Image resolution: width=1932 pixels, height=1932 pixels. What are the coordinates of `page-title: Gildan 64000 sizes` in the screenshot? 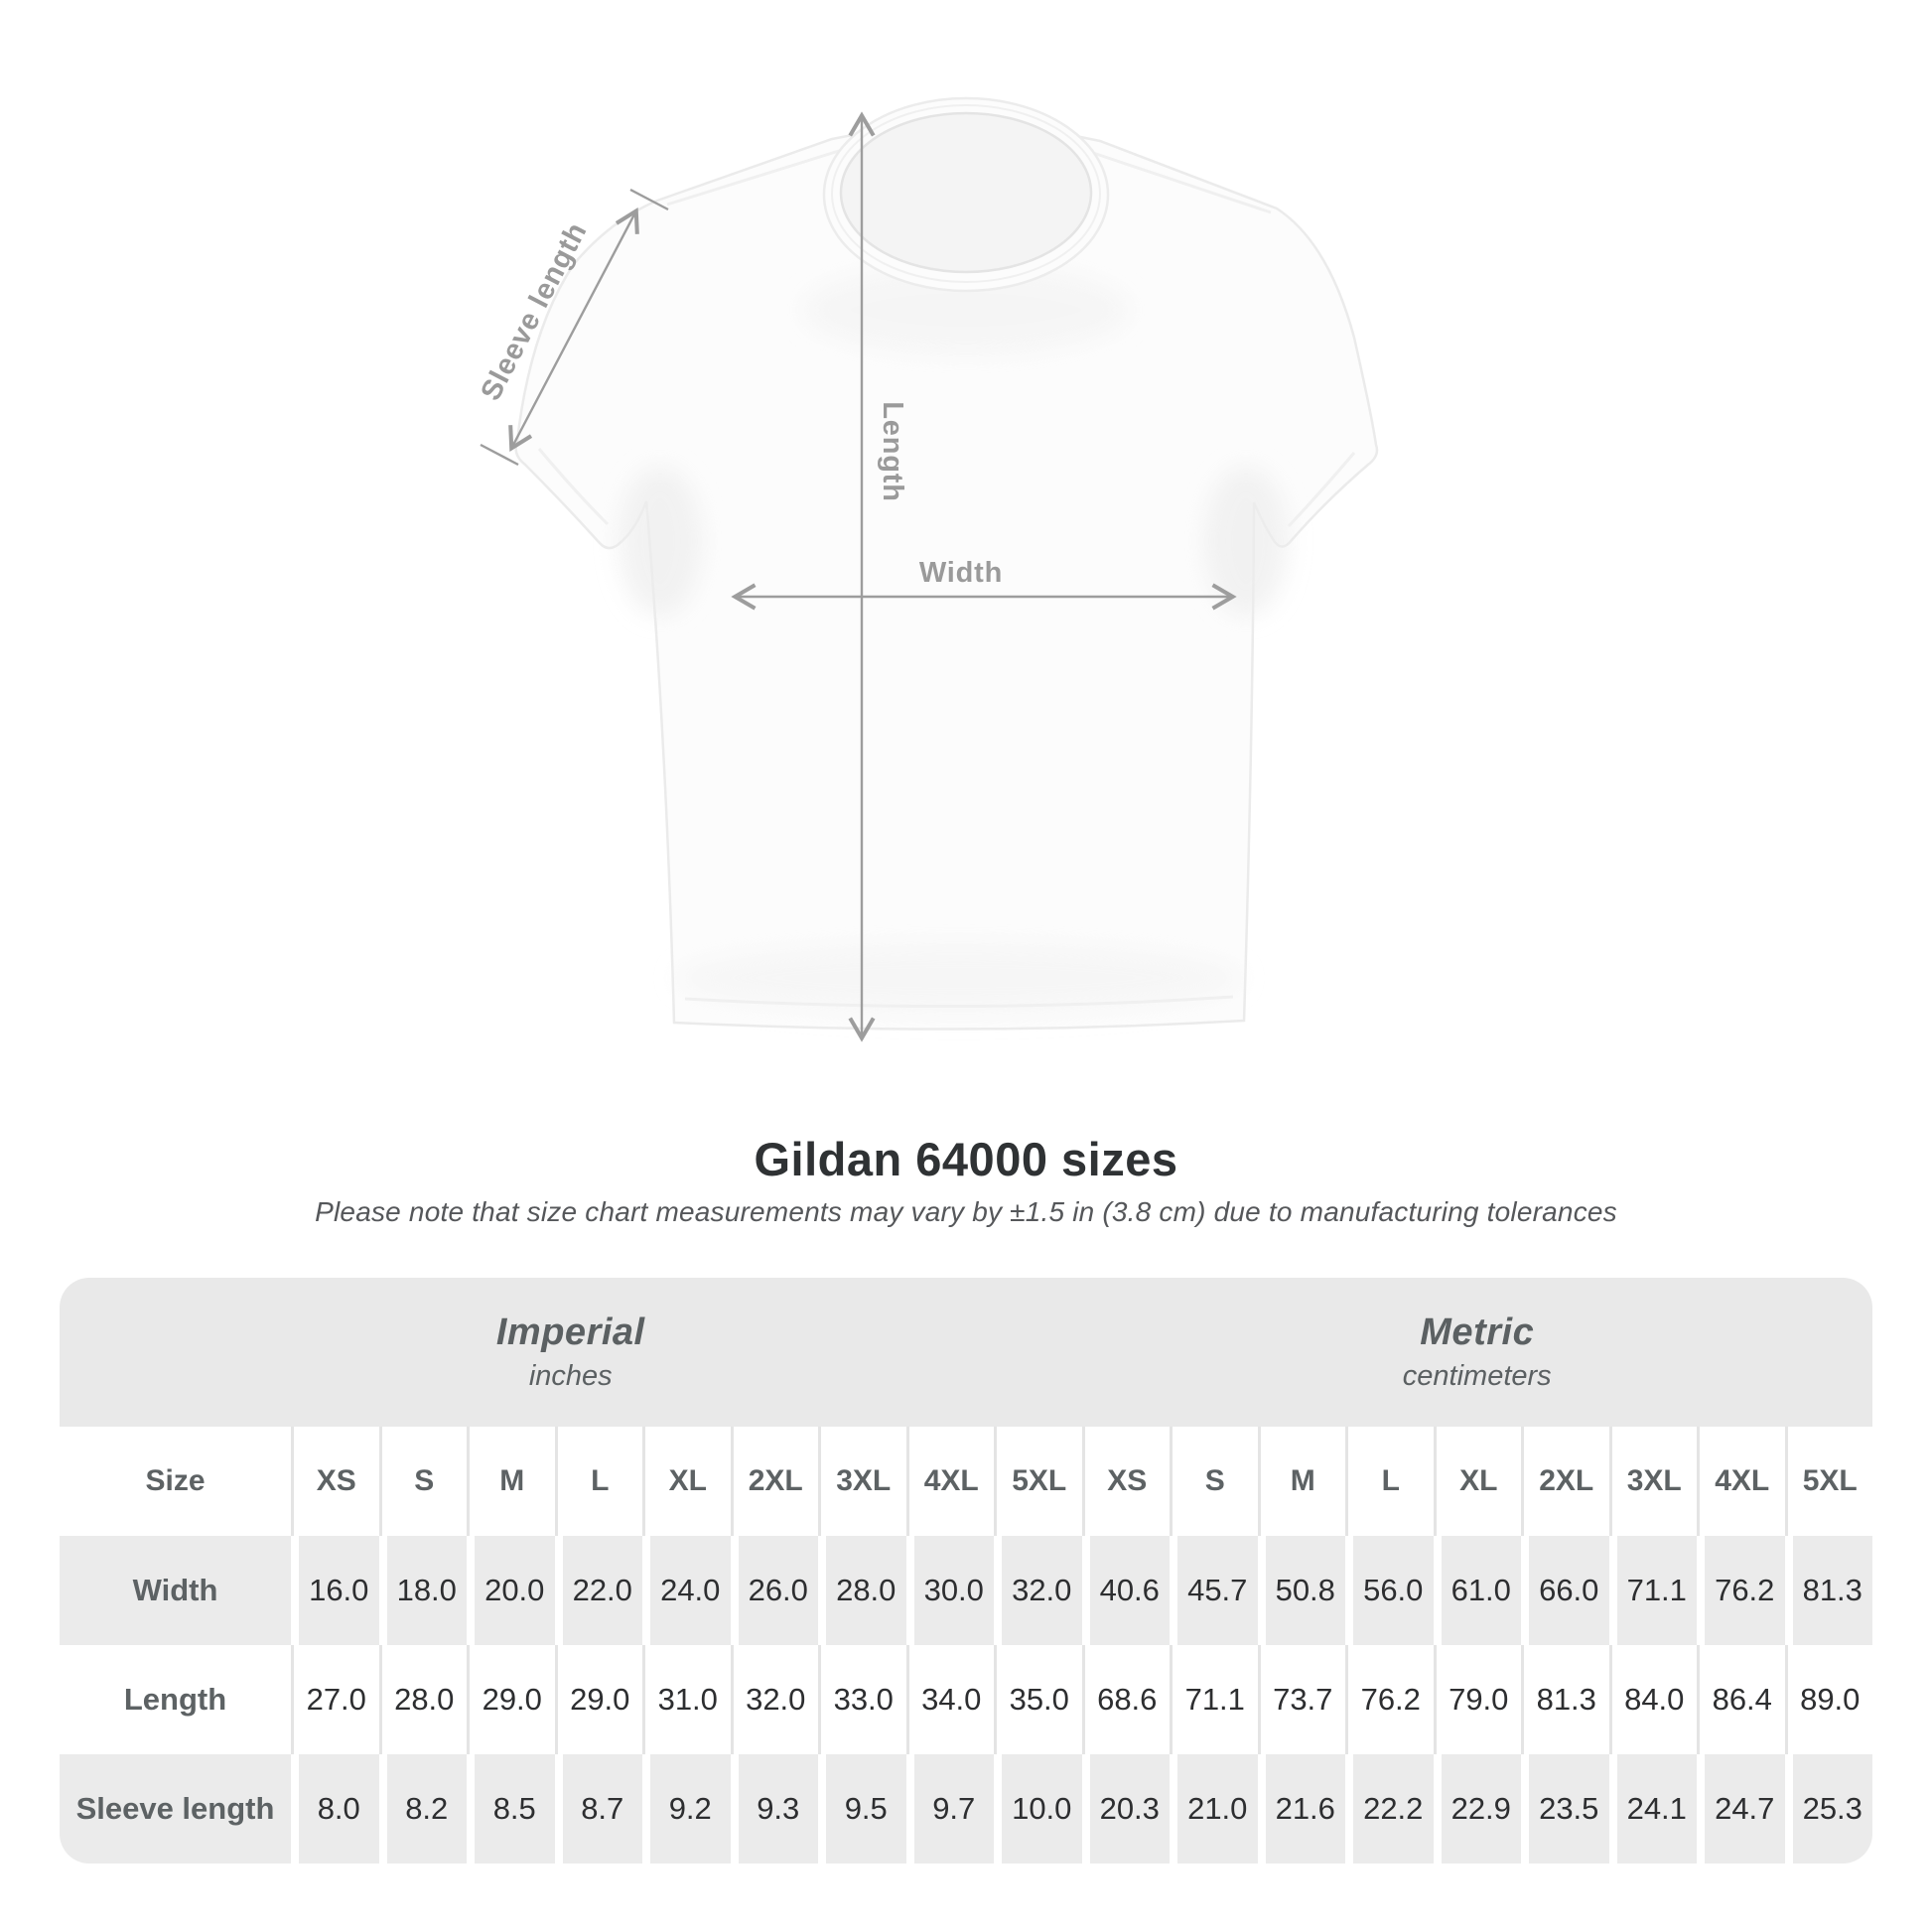 It's located at (966, 1159).